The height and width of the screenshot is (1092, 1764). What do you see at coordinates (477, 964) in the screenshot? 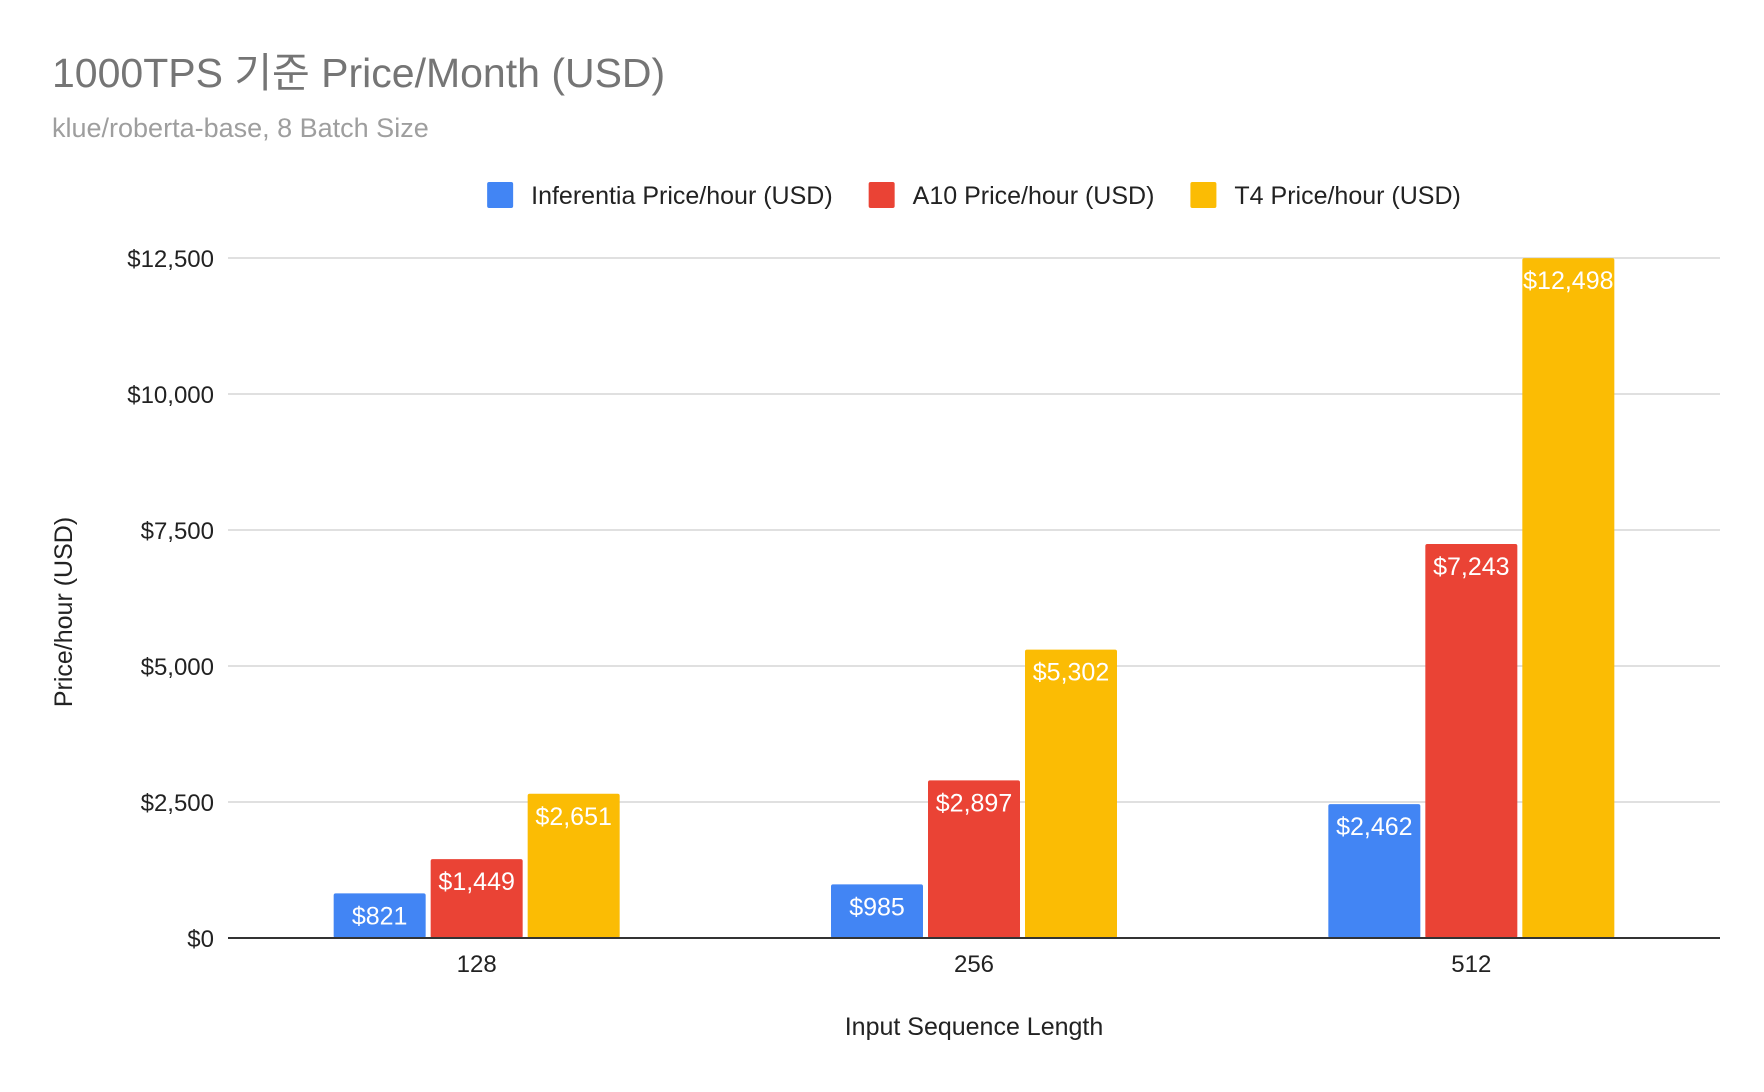
I see `x-tick-label: 128` at bounding box center [477, 964].